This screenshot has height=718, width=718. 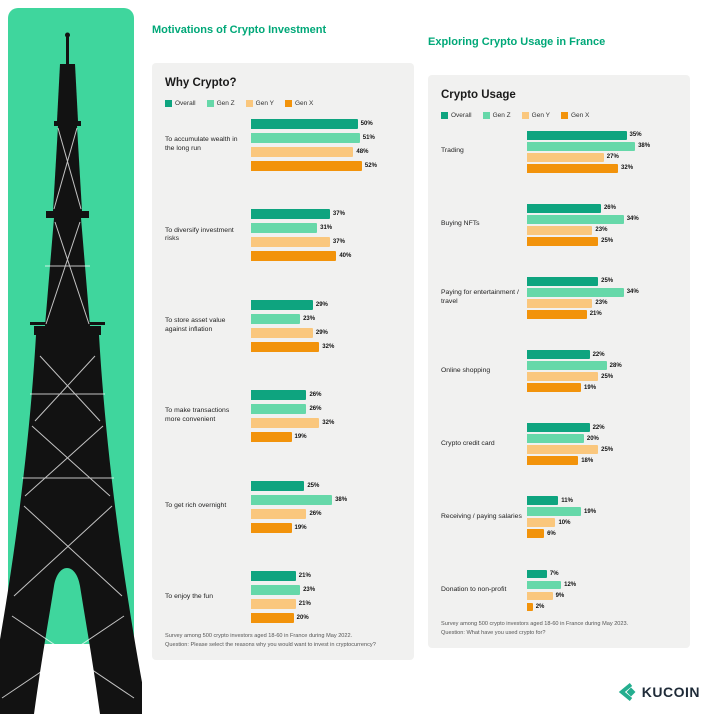 What do you see at coordinates (468, 443) in the screenshot?
I see `category-label: Crypto credit card` at bounding box center [468, 443].